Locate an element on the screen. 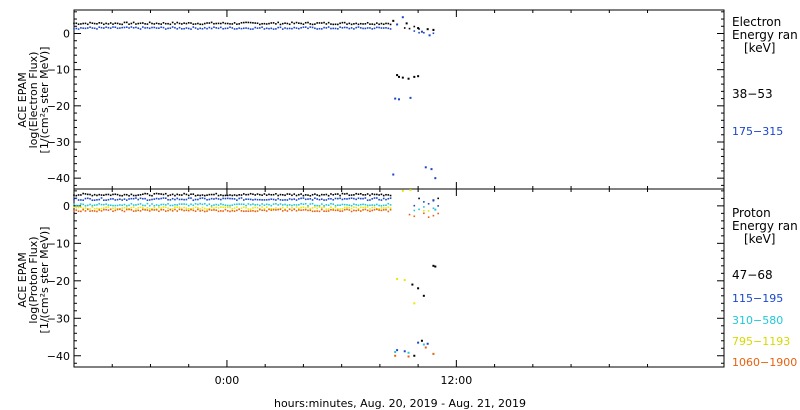 This screenshot has width=800, height=410. electron-ylabel-line1: ACE EPAM is located at coordinates (22, 99).